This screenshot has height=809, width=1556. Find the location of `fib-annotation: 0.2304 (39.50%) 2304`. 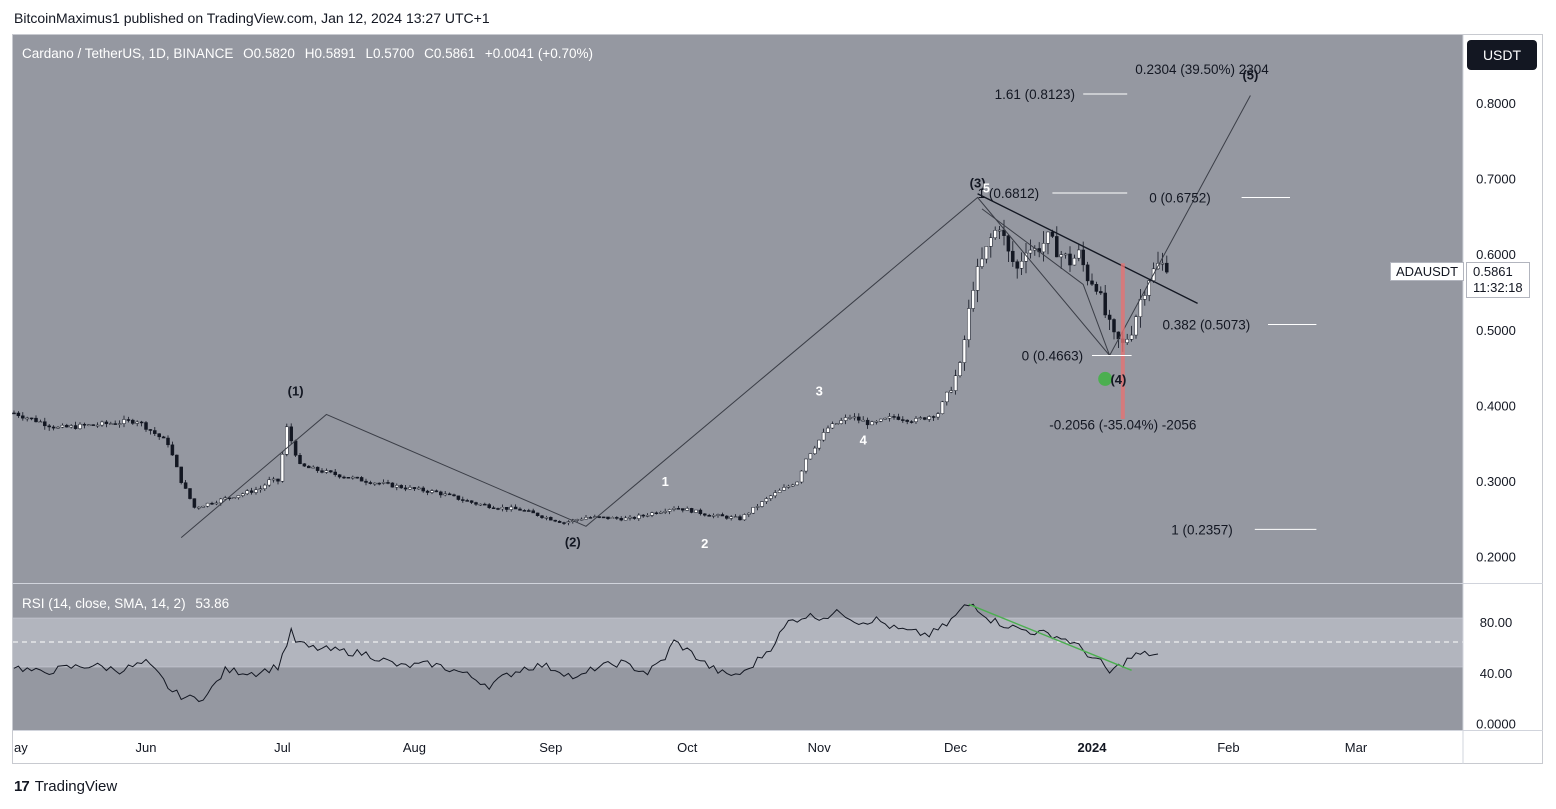

fib-annotation: 0.2304 (39.50%) 2304 is located at coordinates (1202, 69).